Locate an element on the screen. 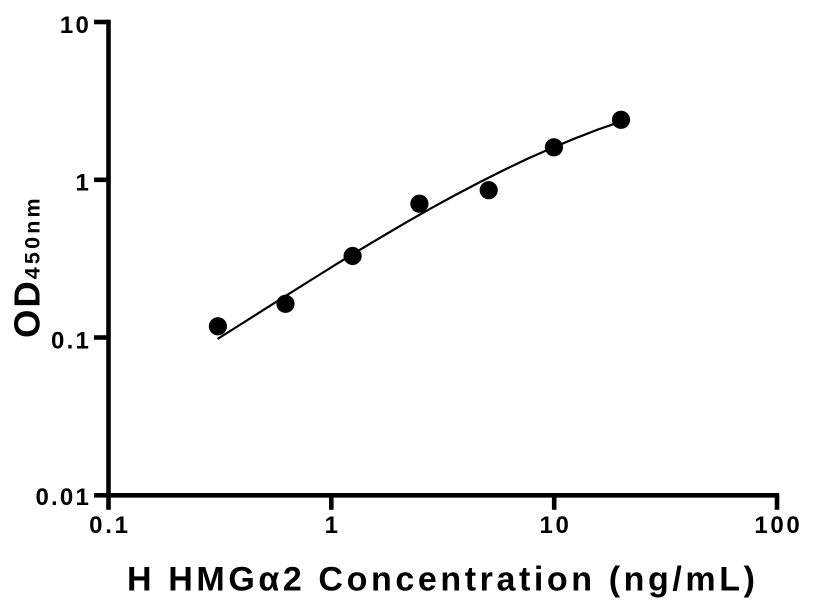 The width and height of the screenshot is (816, 612). svg-text: 0.01 is located at coordinates (63, 497).